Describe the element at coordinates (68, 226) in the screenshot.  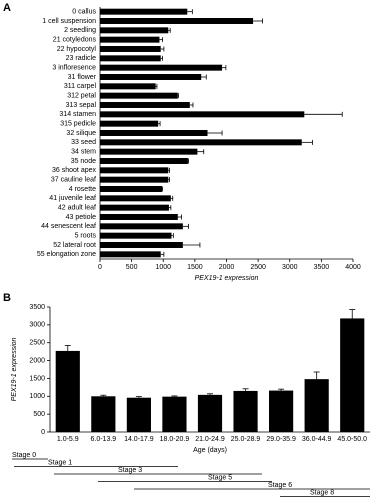
I see `y-tick-label: 44 senescent leaf` at that location.